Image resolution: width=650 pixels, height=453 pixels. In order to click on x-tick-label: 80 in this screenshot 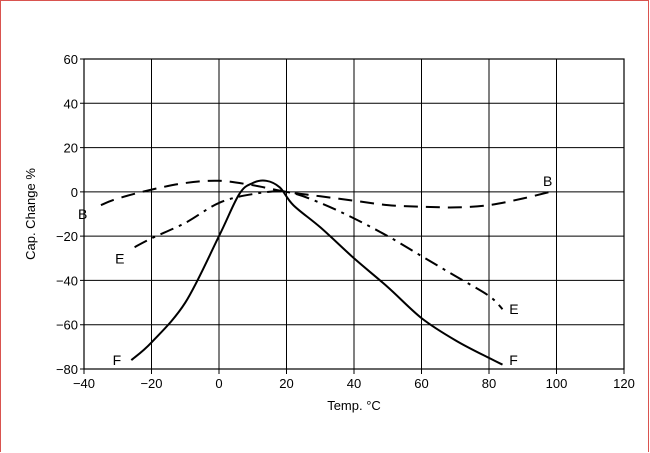, I will do `click(489, 383)`.